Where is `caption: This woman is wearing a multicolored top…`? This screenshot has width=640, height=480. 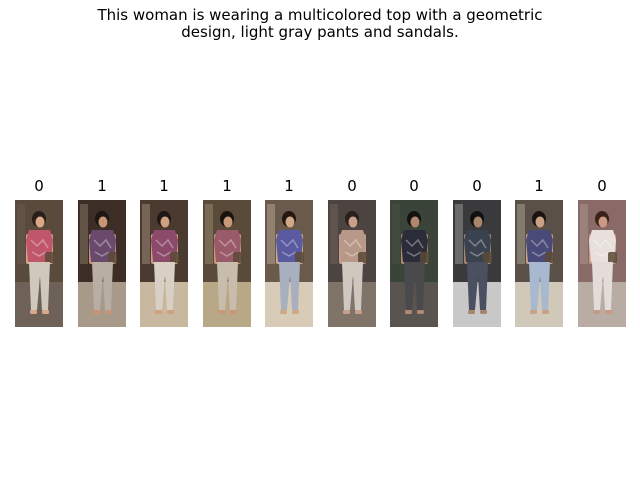 caption: This woman is wearing a multicolored top… is located at coordinates (320, 24).